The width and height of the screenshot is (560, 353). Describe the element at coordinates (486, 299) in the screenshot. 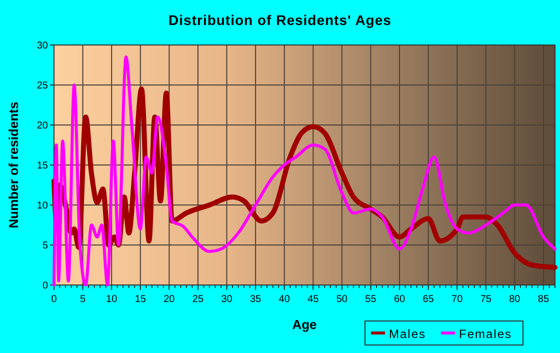

I see `x-tick-label: 75` at that location.